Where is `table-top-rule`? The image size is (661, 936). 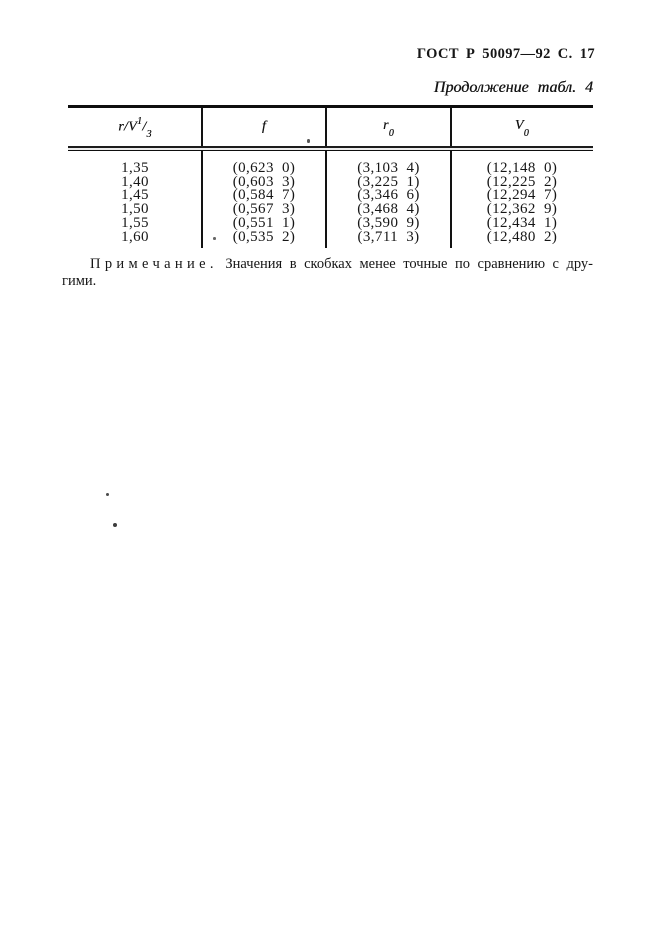
table-top-rule is located at coordinates (330, 106).